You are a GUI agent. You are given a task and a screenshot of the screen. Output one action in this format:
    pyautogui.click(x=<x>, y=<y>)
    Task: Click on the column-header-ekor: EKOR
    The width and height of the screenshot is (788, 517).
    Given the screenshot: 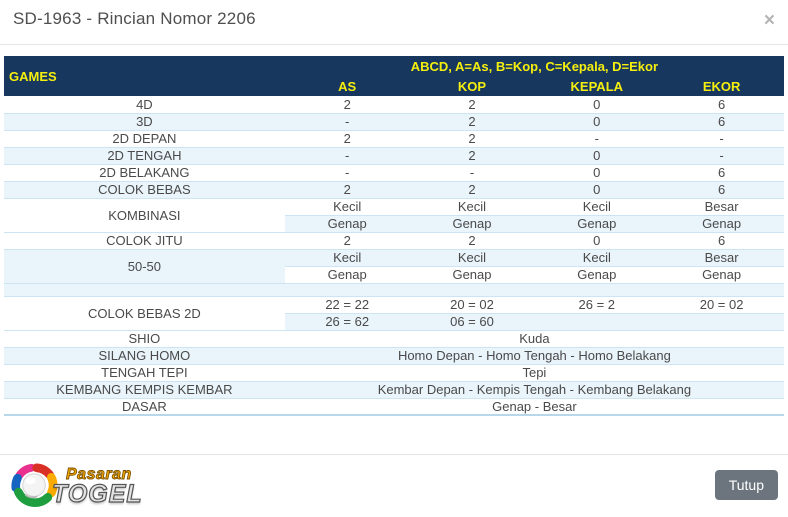 What is the action you would take?
    pyautogui.click(x=721, y=86)
    